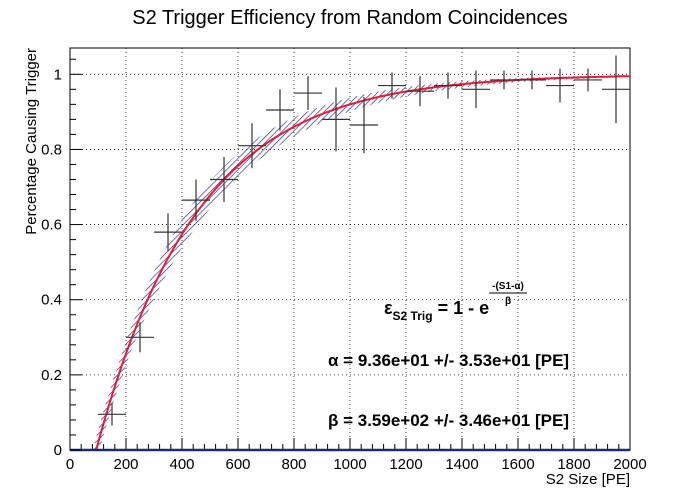 The width and height of the screenshot is (700, 500). Describe the element at coordinates (181, 464) in the screenshot. I see `x-tick-label: 400` at that location.